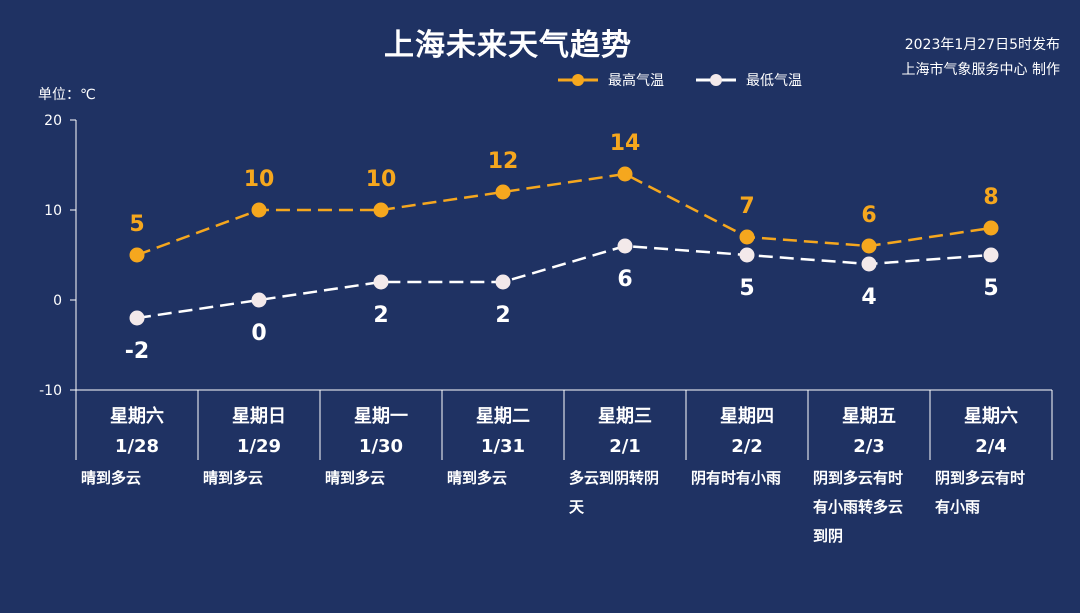 This screenshot has height=613, width=1080. I want to click on data-label-min: 6, so click(624, 279).